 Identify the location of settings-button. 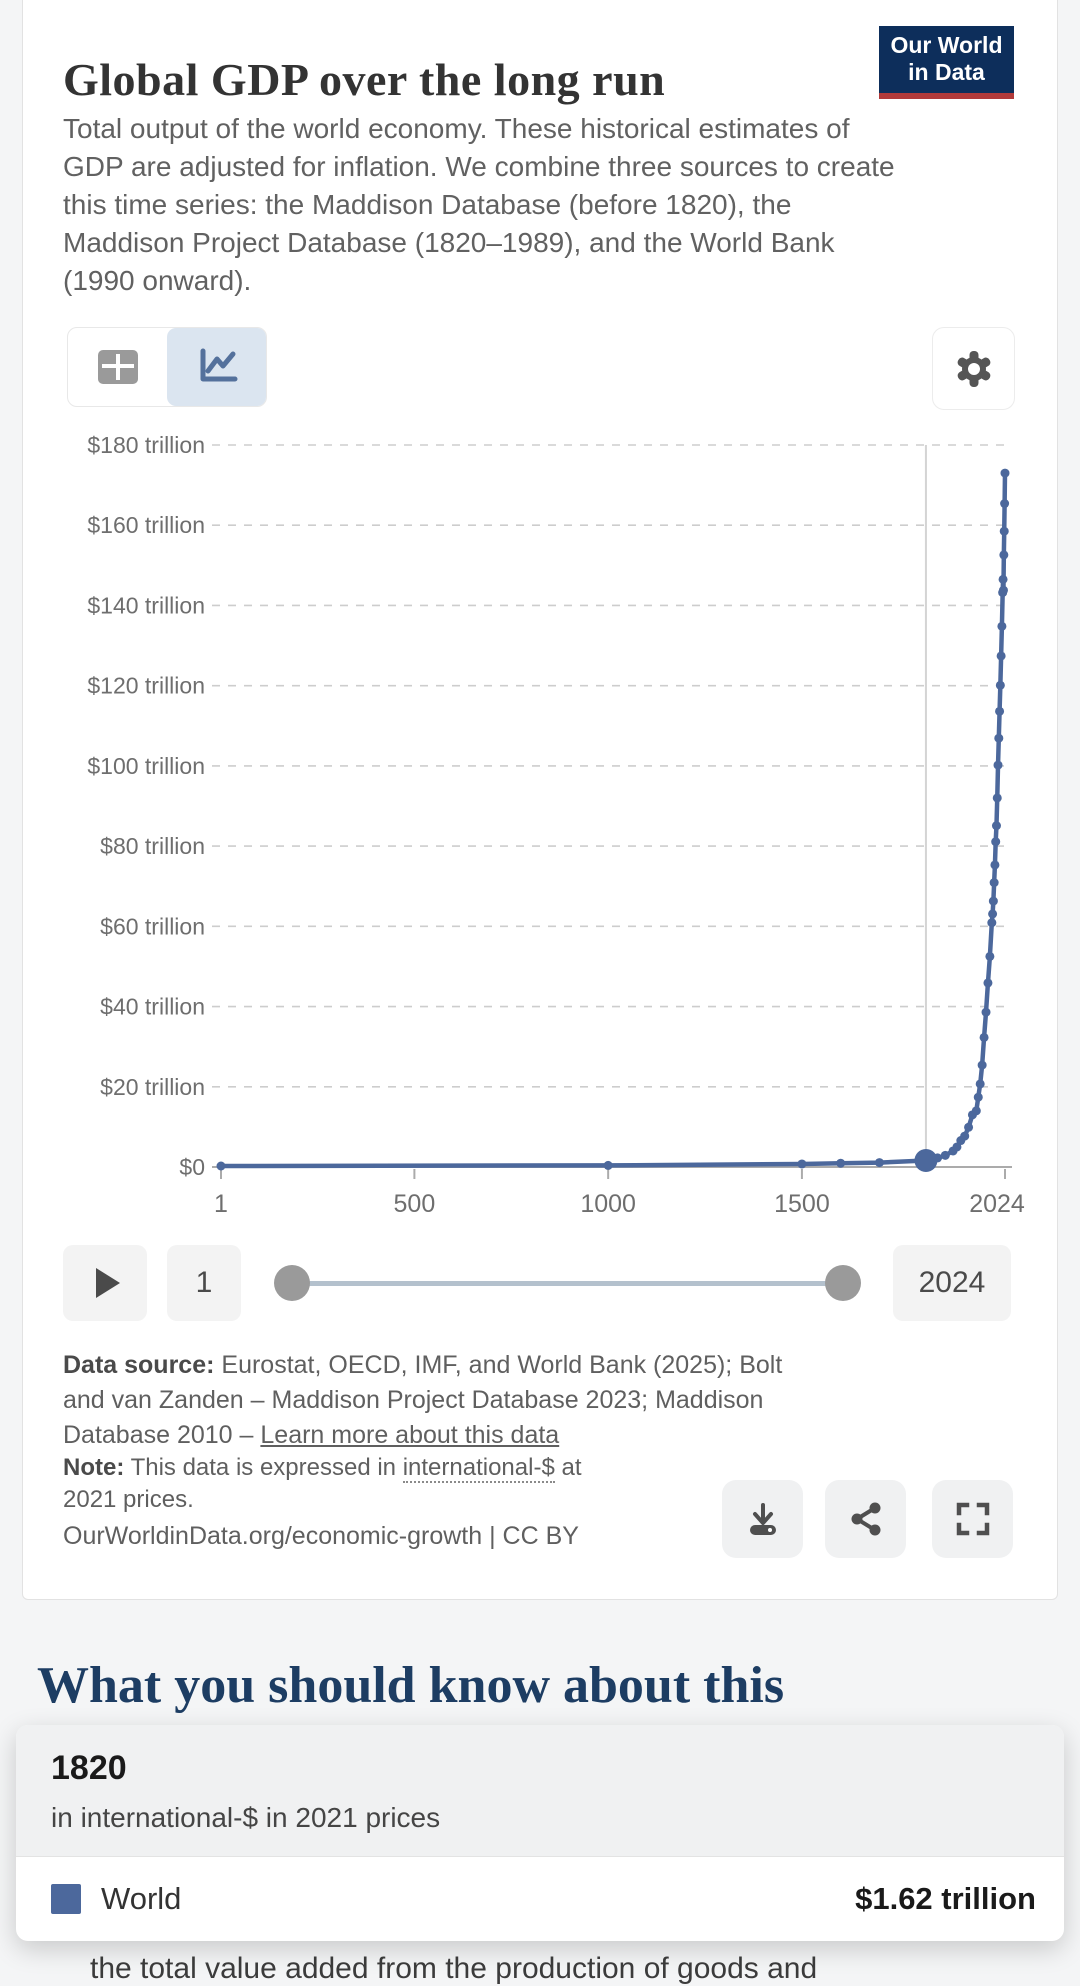
(973, 368).